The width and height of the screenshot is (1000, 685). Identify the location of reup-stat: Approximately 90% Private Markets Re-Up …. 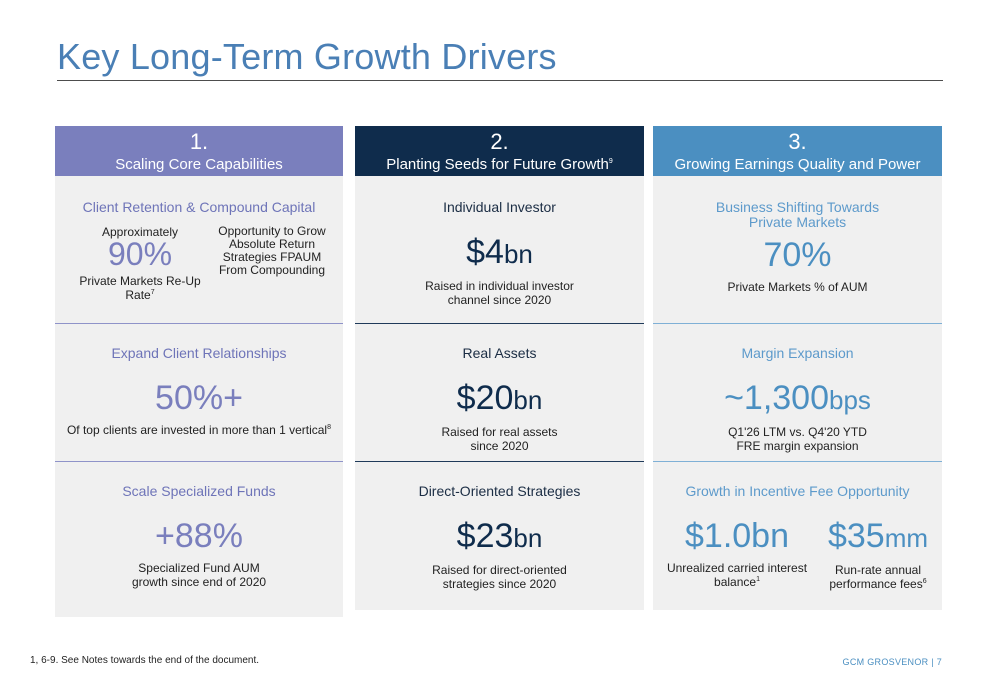
(140, 263).